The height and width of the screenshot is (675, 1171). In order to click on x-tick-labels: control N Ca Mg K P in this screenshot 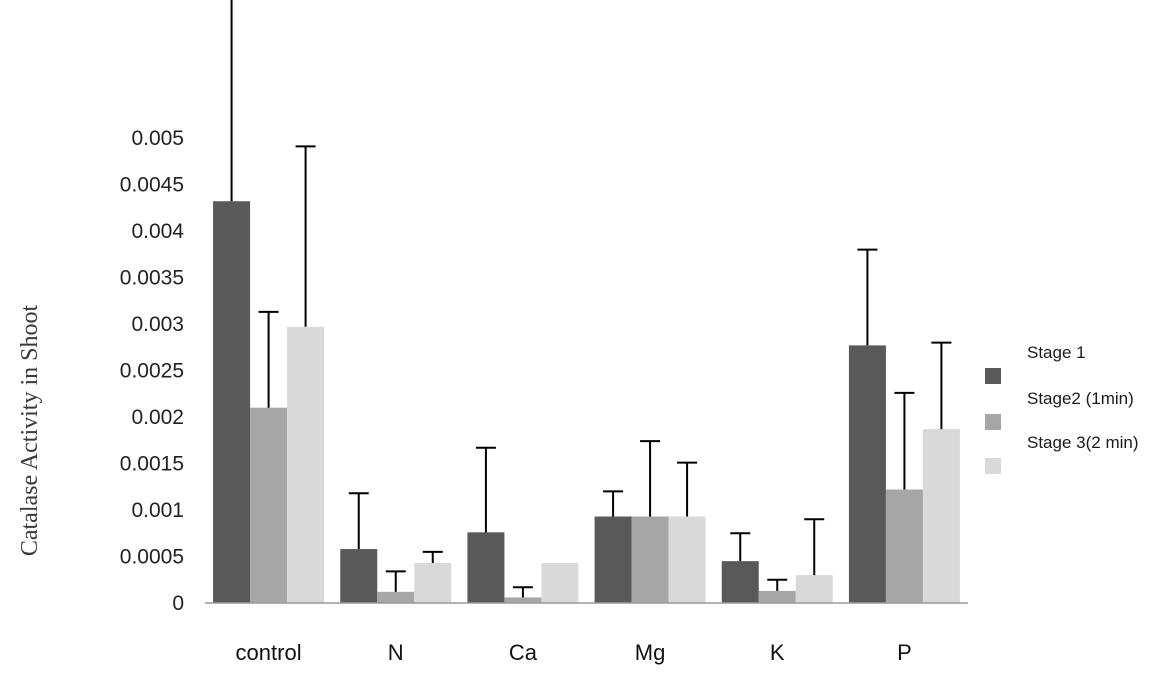, I will do `click(574, 652)`.